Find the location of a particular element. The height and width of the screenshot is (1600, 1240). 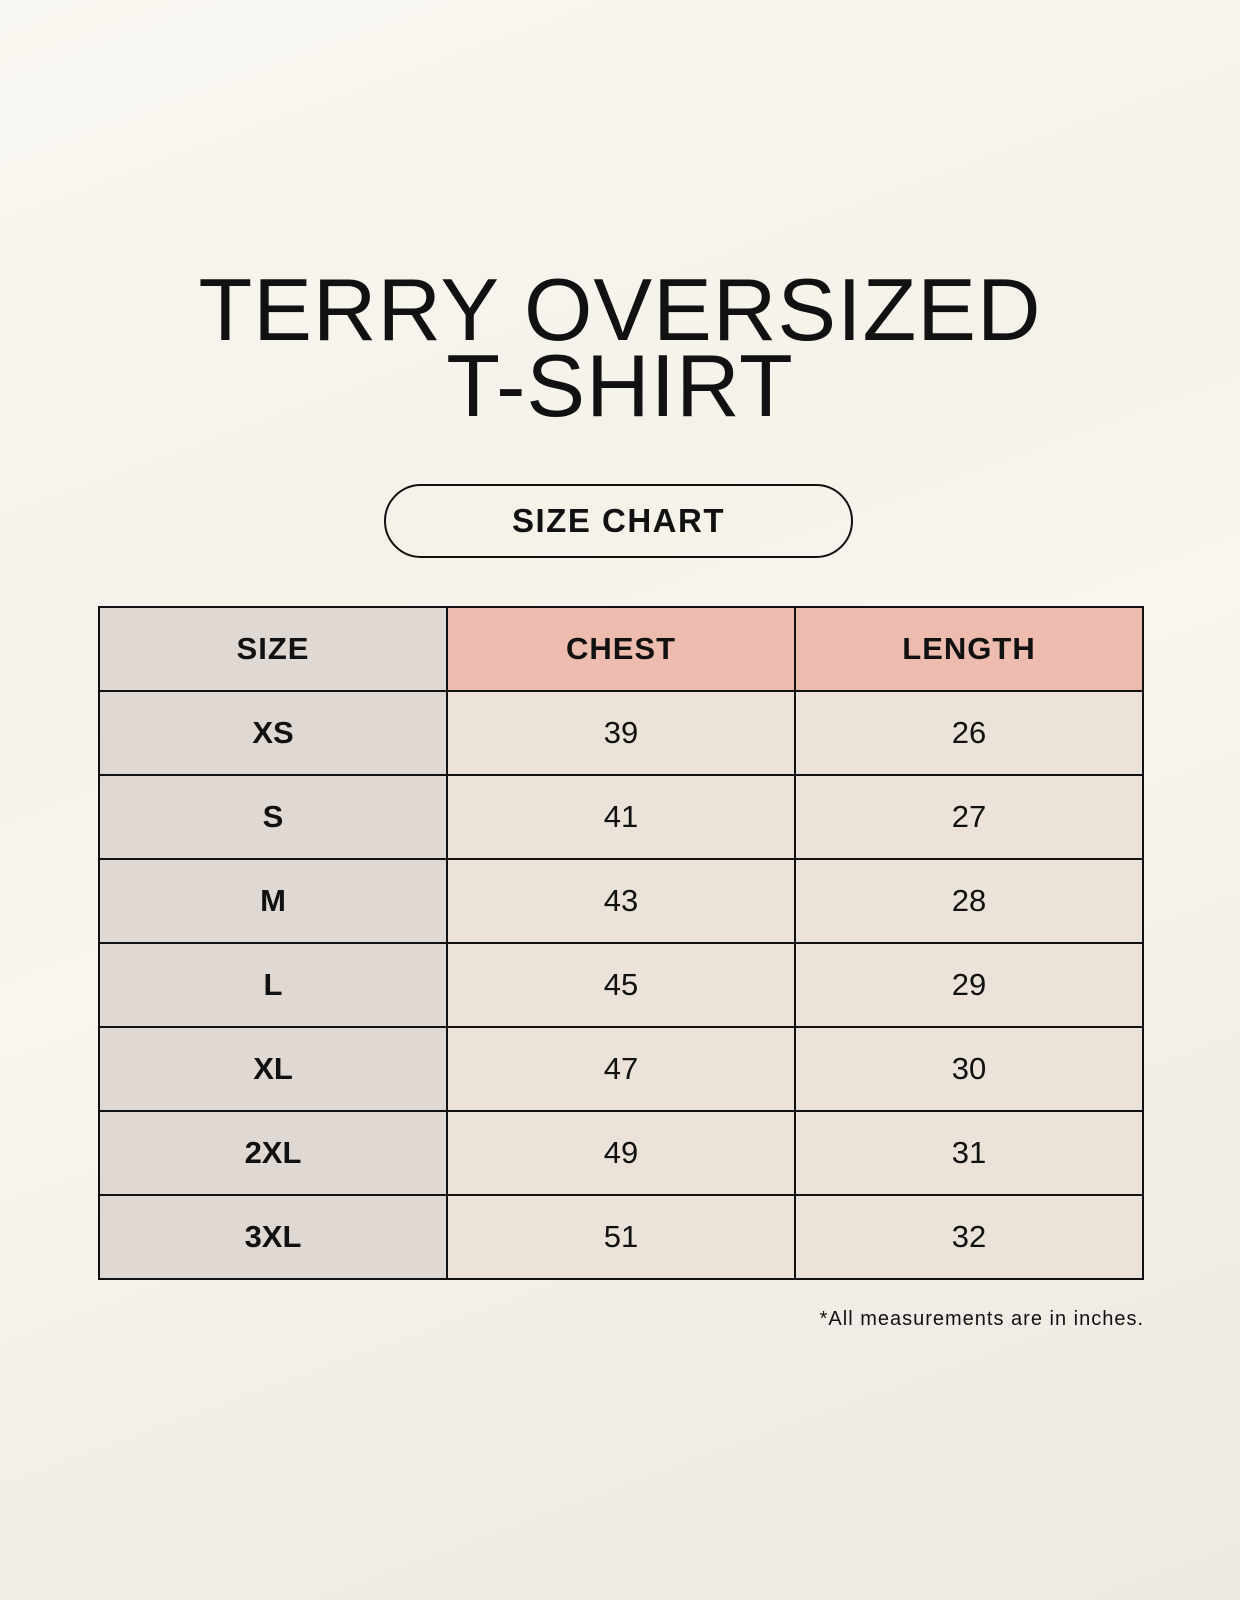

cell-length: 32 is located at coordinates (969, 1237).